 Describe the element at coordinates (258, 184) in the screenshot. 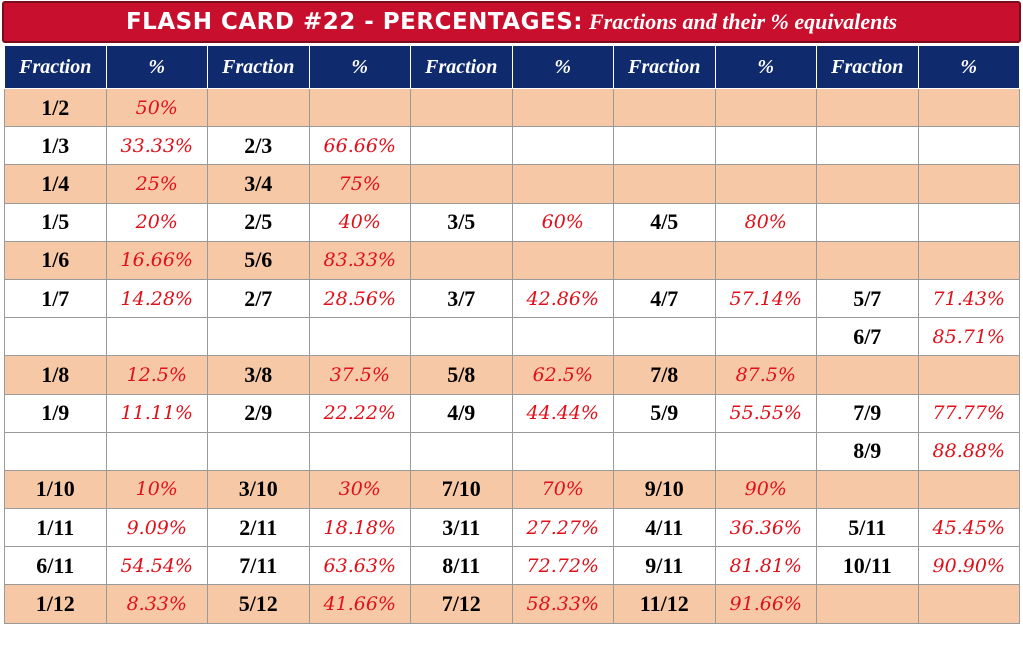

I see `fraction-cell: 3/4` at that location.